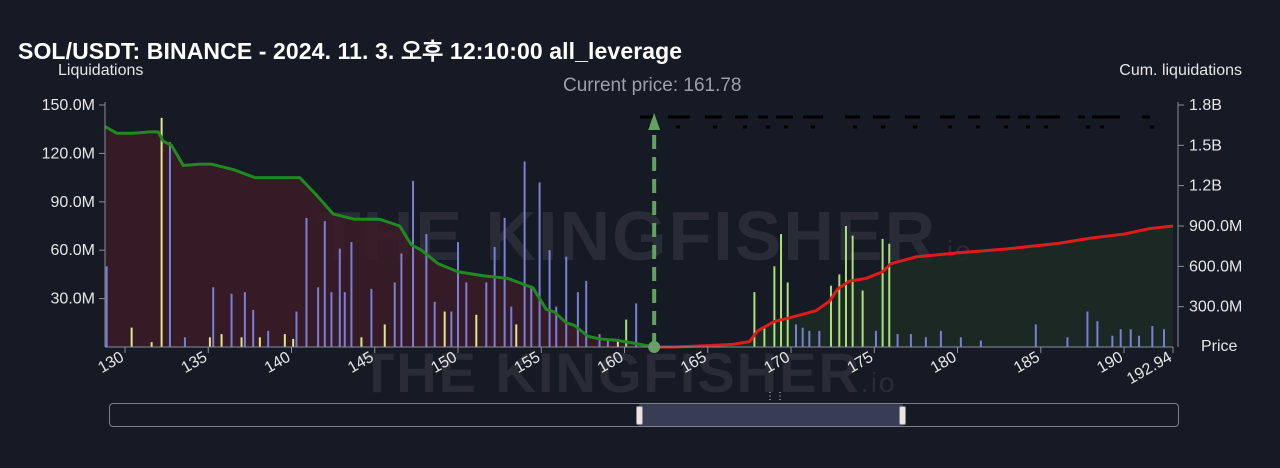 The width and height of the screenshot is (1280, 468). Describe the element at coordinates (1205, 186) in the screenshot. I see `y2-tick-label: 1.2B` at that location.